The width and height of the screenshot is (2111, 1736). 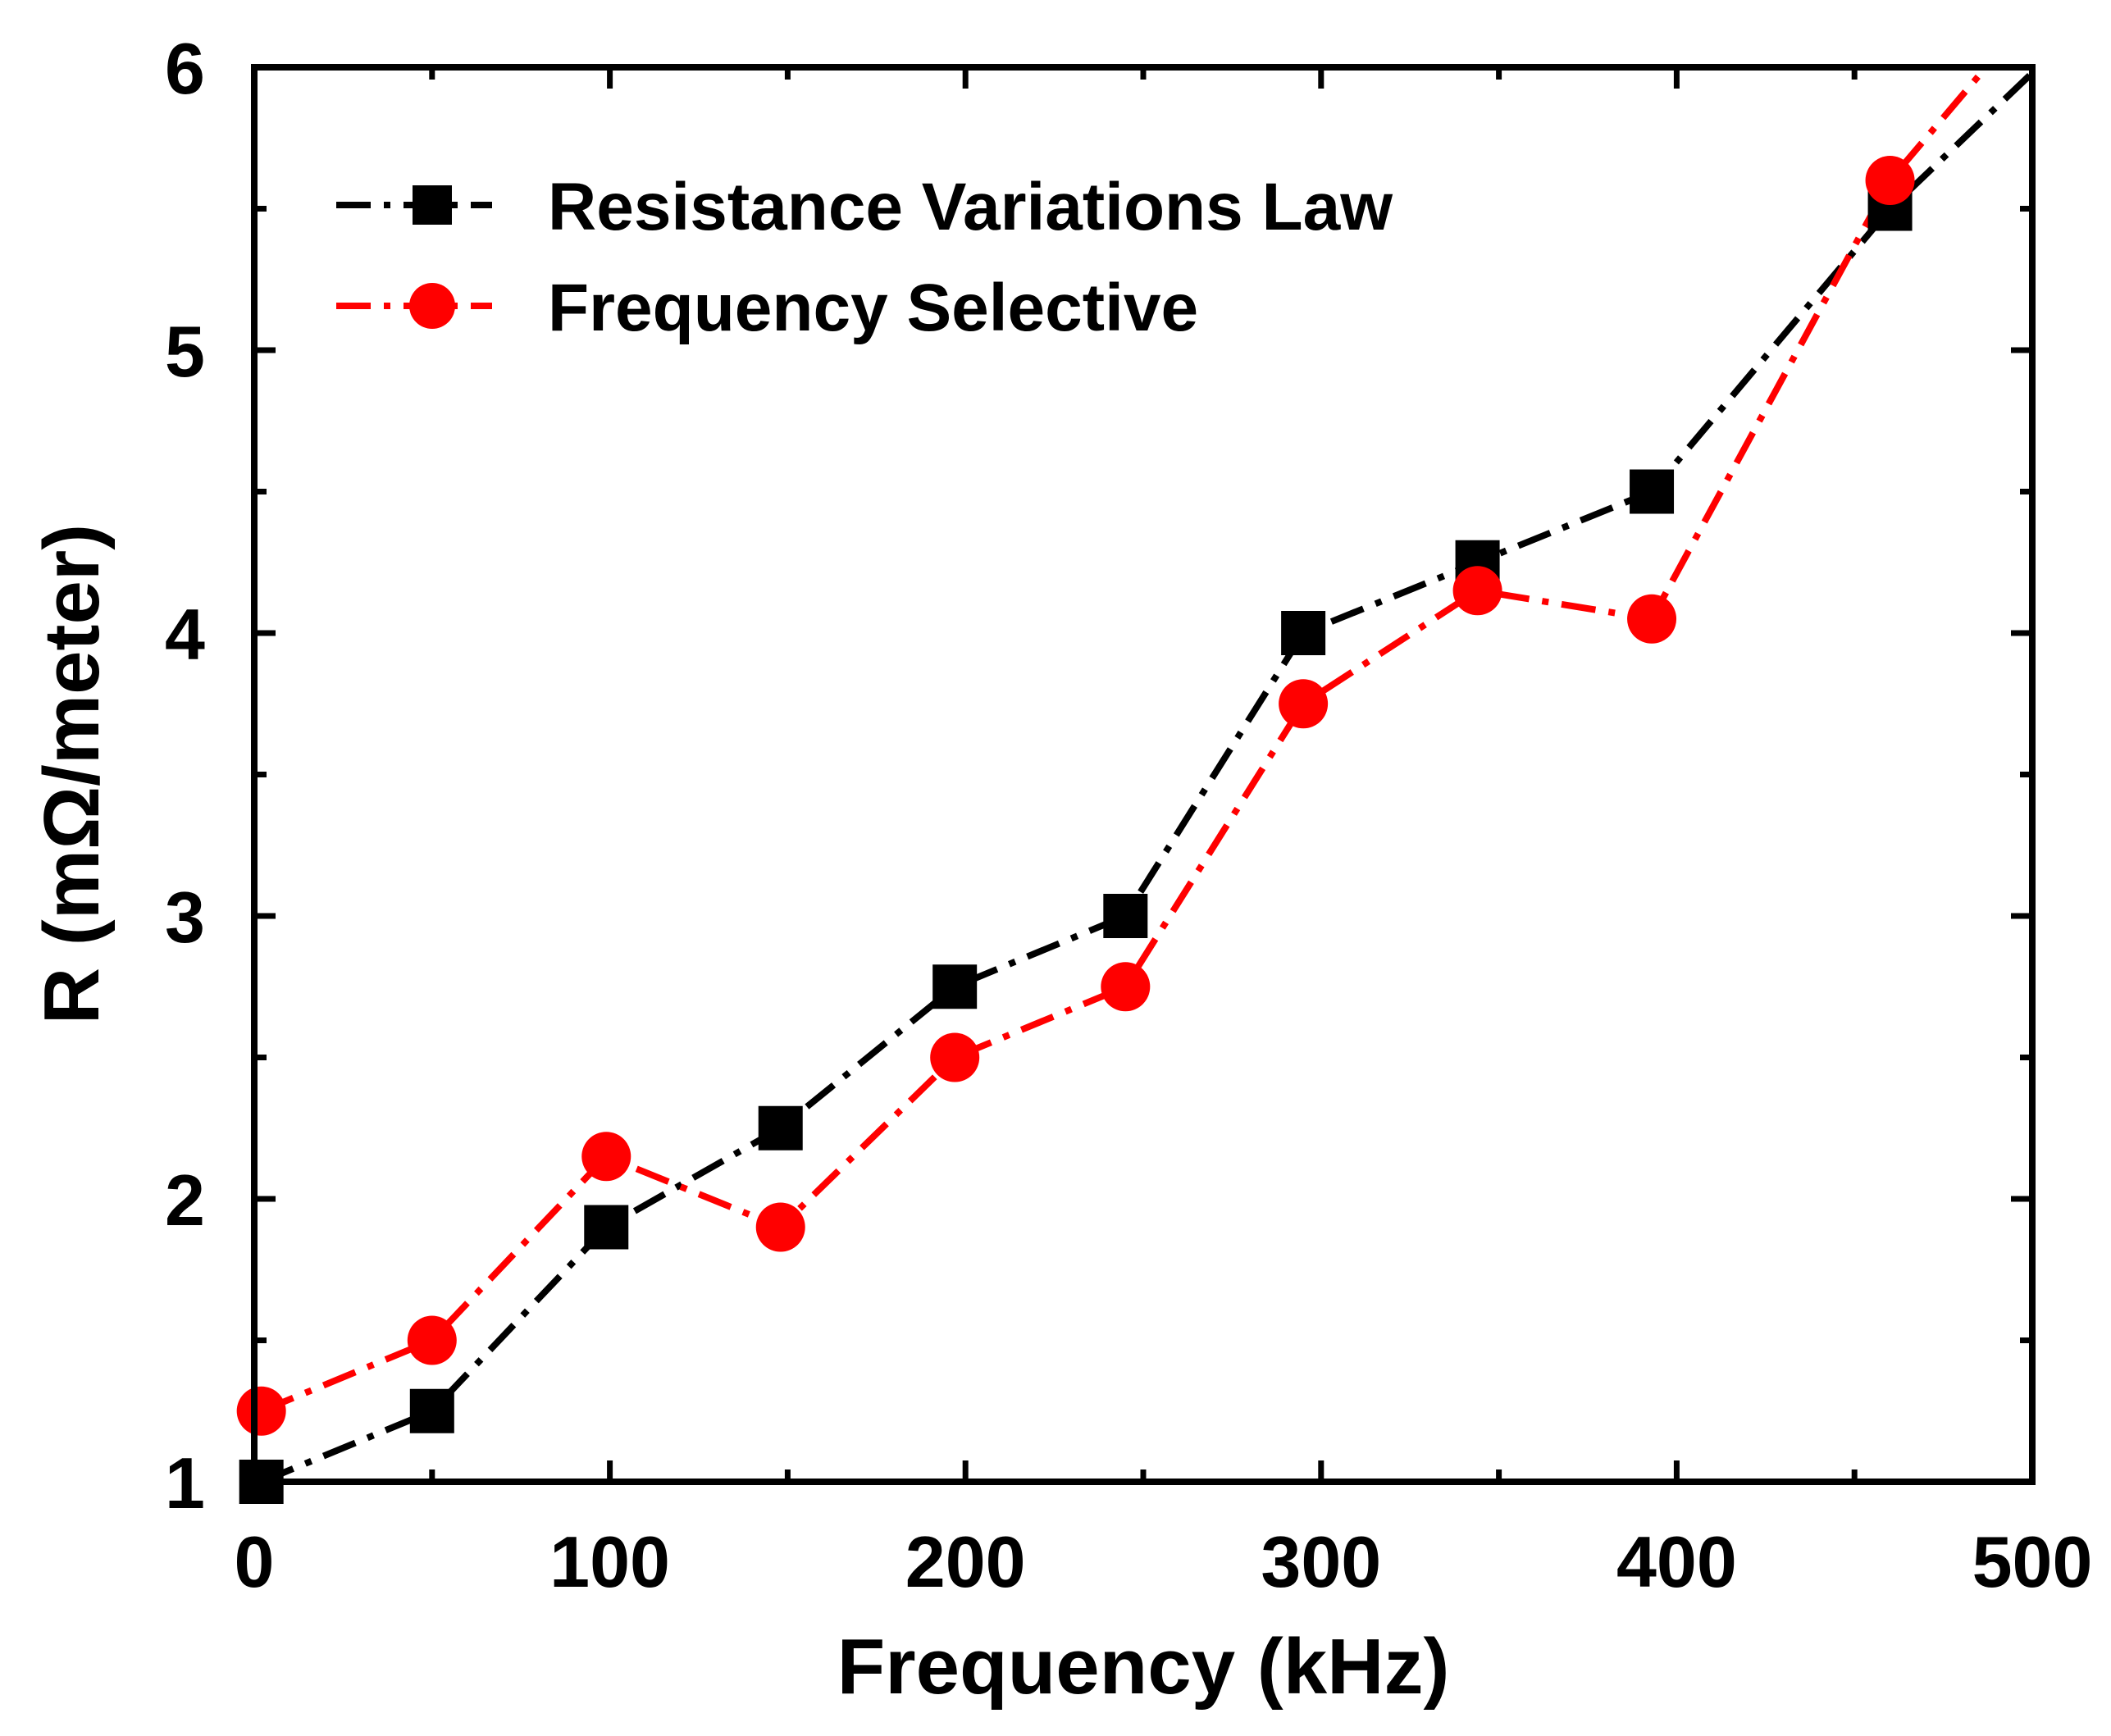 What do you see at coordinates (1143, 1667) in the screenshot?
I see `x-axis-label: Frequency (kHz)` at bounding box center [1143, 1667].